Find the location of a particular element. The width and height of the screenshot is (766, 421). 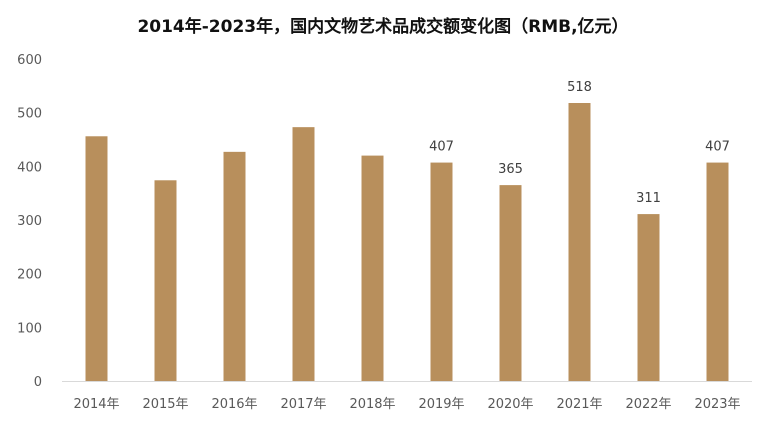

data-labels: 407 365 518 311 407 is located at coordinates (579, 143).